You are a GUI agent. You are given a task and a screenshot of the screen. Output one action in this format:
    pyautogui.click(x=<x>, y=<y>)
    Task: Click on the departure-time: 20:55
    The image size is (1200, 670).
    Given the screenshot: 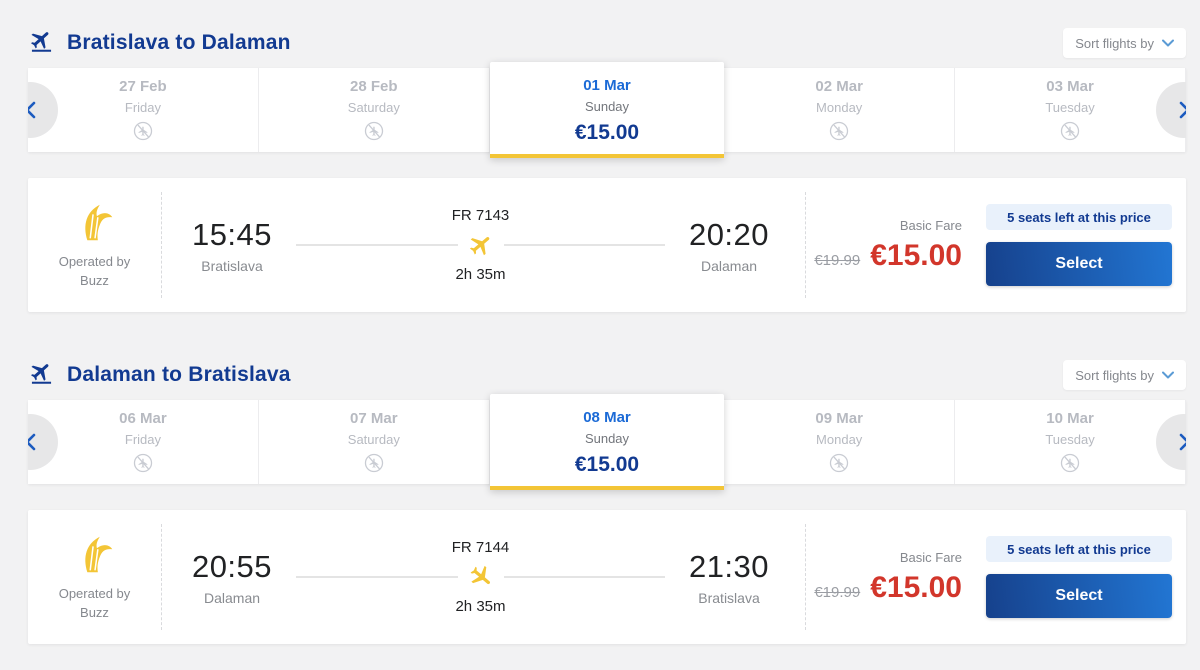 What is the action you would take?
    pyautogui.click(x=232, y=566)
    